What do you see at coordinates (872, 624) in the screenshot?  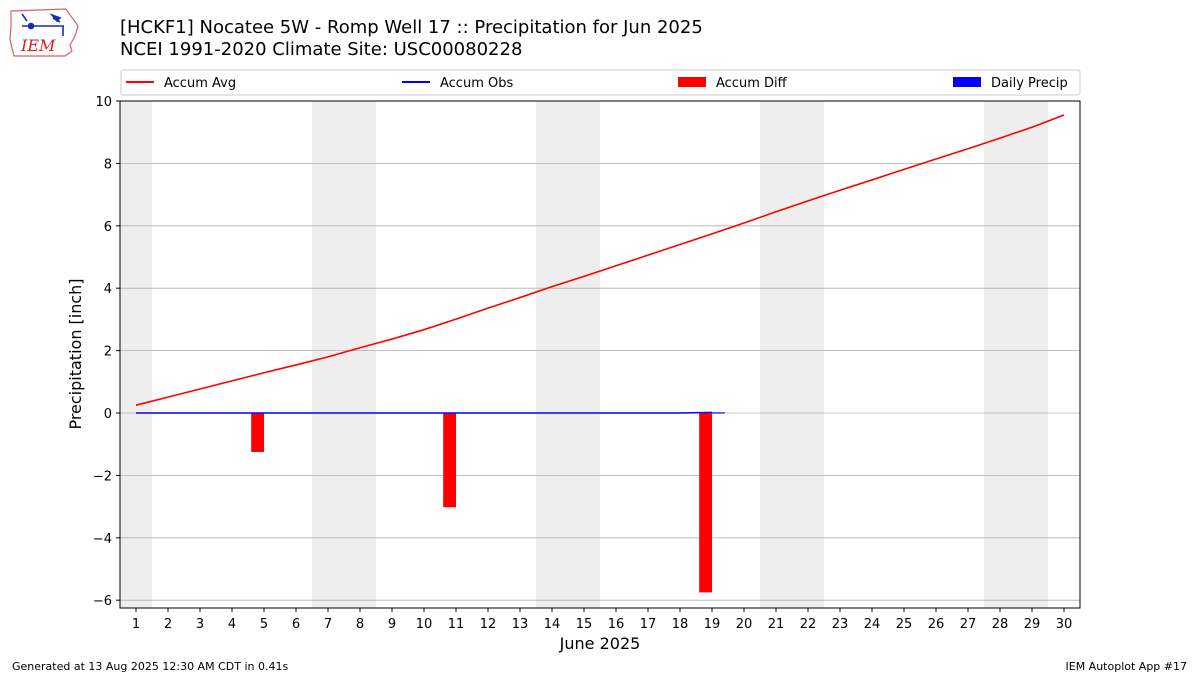 I see `x-tick-label: 24` at bounding box center [872, 624].